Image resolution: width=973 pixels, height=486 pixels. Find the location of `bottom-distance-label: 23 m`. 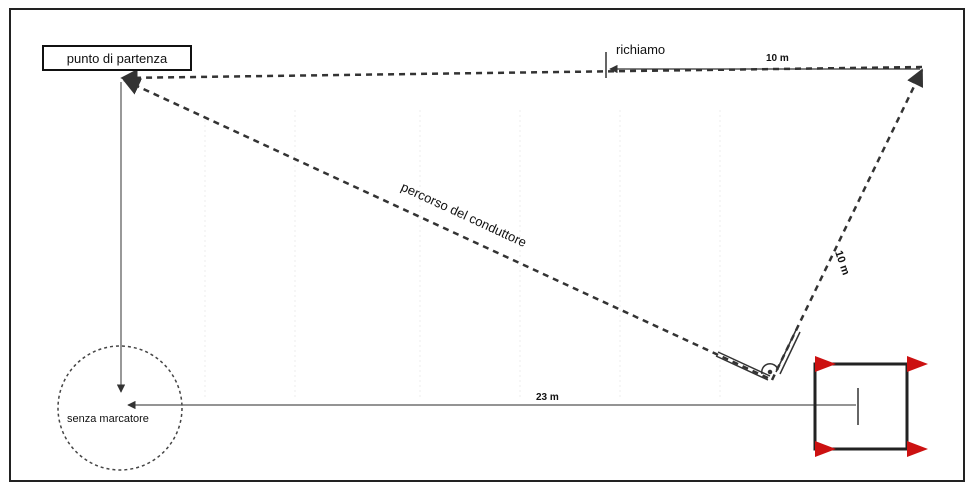

bottom-distance-label: 23 m is located at coordinates (547, 397).